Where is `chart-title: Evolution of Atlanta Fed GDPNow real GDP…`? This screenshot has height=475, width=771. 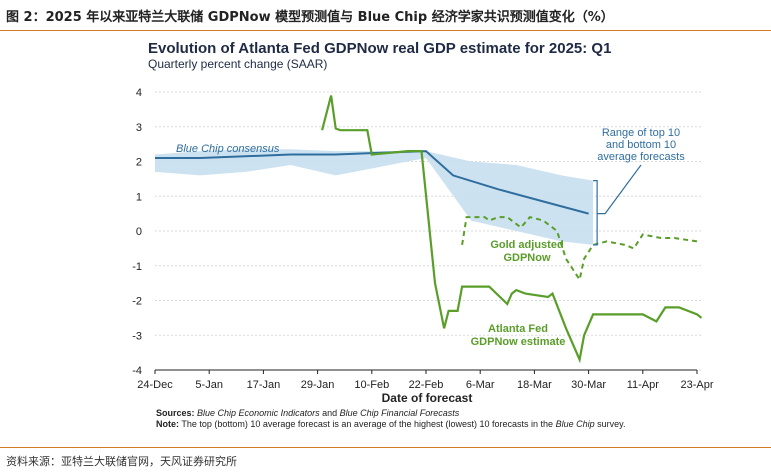 chart-title: Evolution of Atlanta Fed GDPNow real GDP… is located at coordinates (380, 48).